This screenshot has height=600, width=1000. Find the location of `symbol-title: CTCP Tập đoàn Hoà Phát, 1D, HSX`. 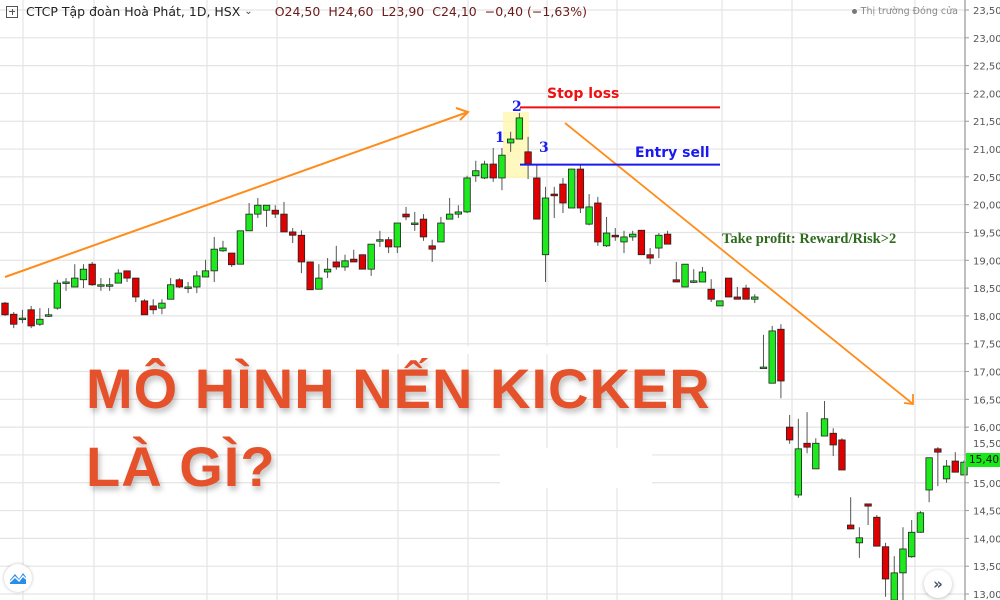

symbol-title: CTCP Tập đoàn Hoà Phát, 1D, HSX is located at coordinates (133, 11).